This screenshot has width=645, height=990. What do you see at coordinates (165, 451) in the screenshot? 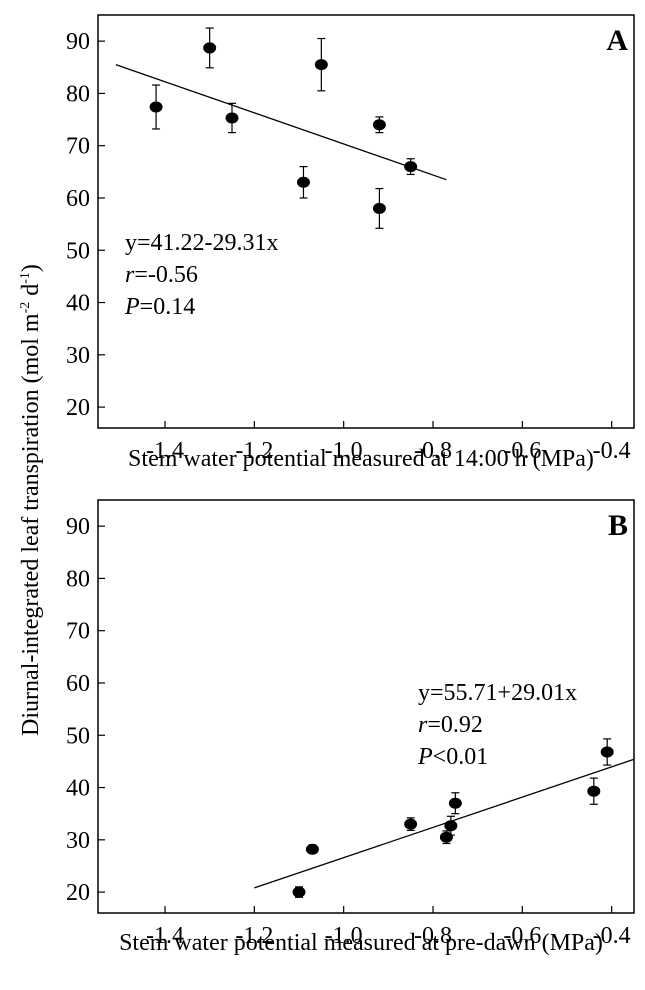
I see `panel-a-x-tick-label: -1.4` at bounding box center [165, 451].